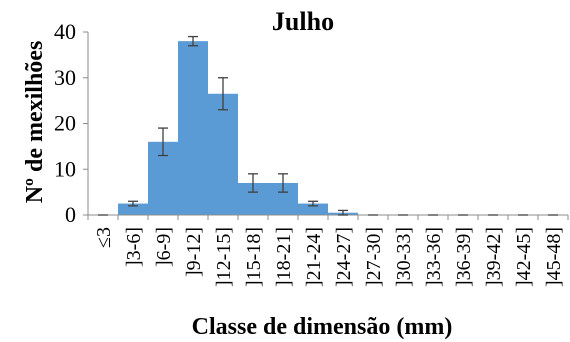 The width and height of the screenshot is (570, 342). I want to click on x-category-label: ]18-21], so click(284, 257).